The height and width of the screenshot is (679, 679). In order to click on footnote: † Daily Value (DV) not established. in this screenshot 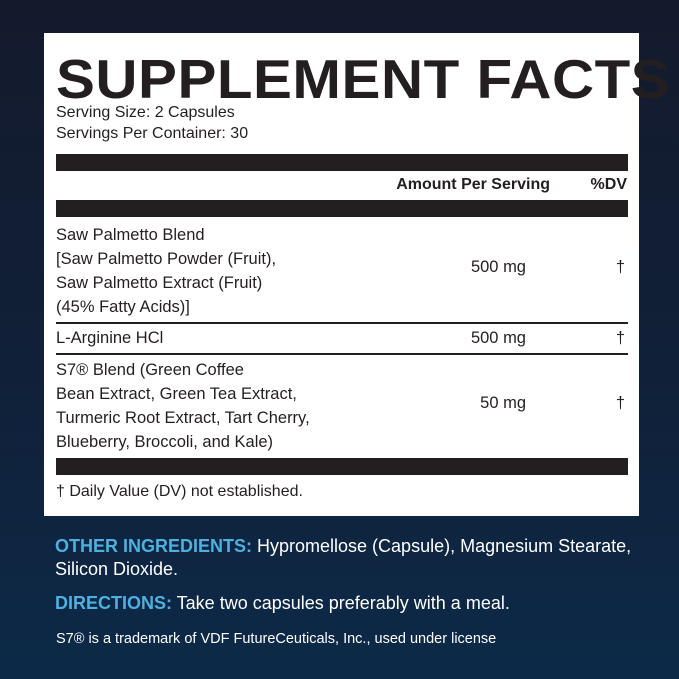, I will do `click(179, 491)`.